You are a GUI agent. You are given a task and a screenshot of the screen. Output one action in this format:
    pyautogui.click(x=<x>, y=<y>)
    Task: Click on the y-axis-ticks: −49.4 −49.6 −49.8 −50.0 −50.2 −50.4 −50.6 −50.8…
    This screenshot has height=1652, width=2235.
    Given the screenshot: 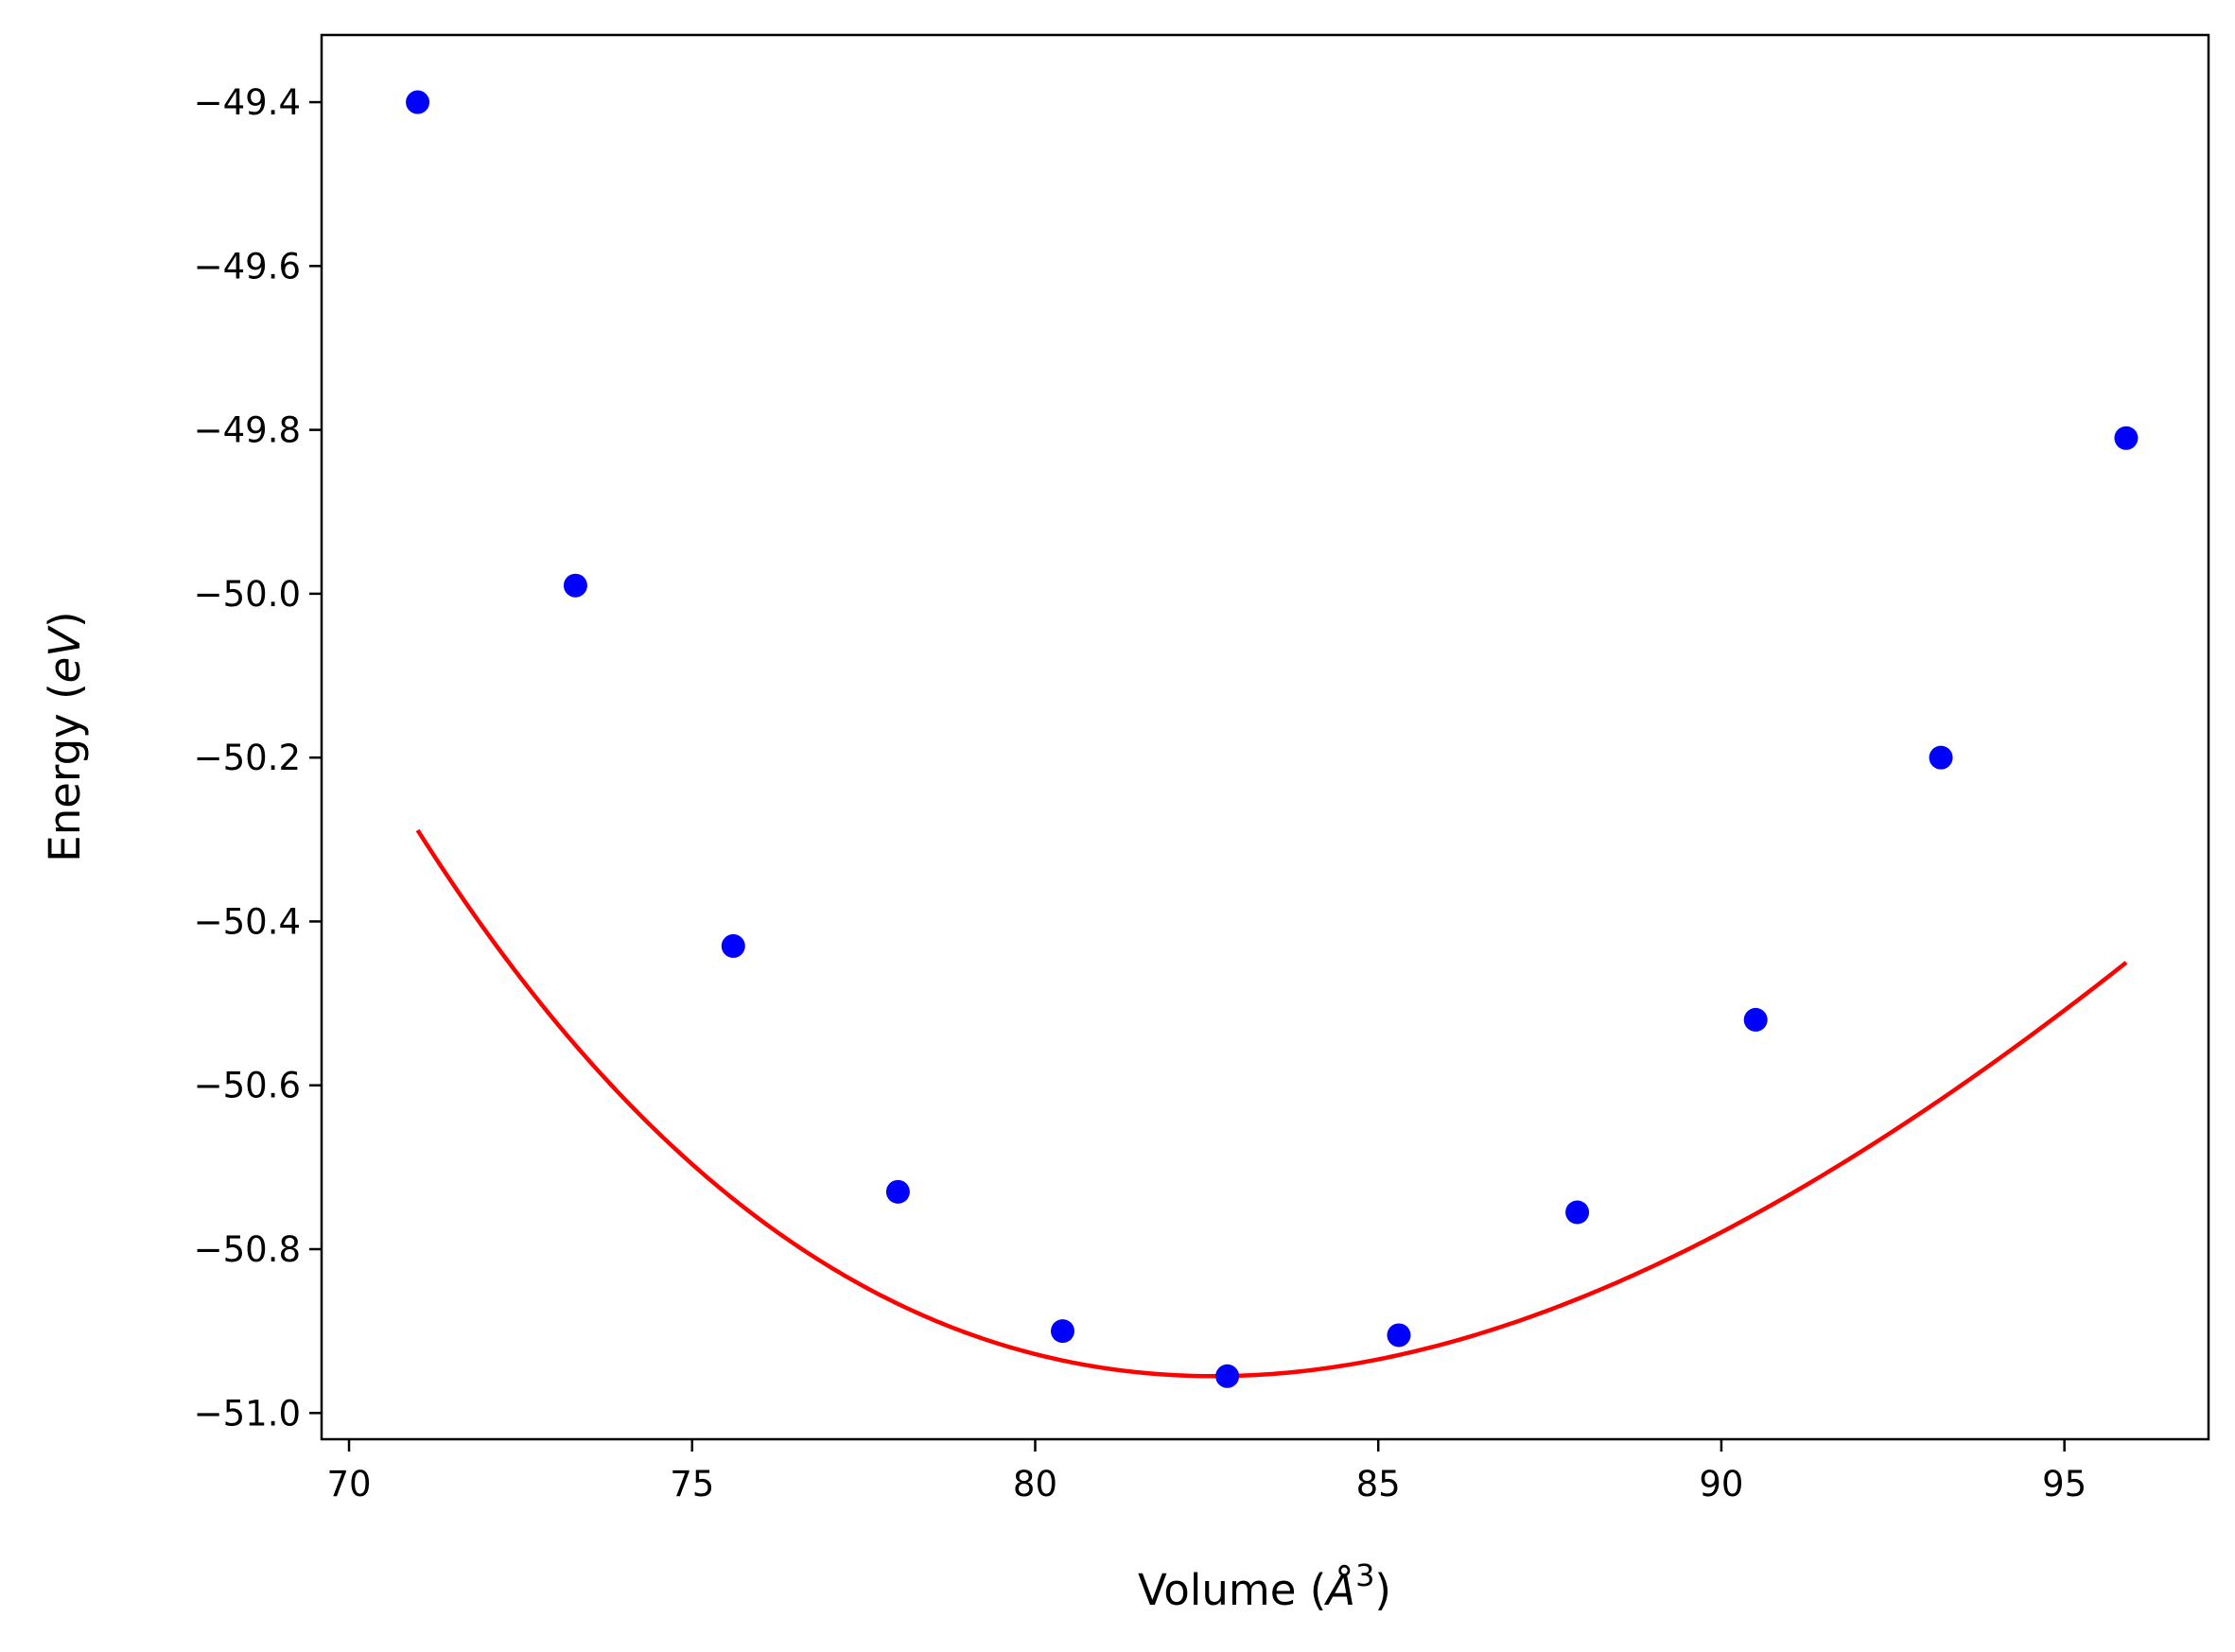 What is the action you would take?
    pyautogui.click(x=258, y=758)
    